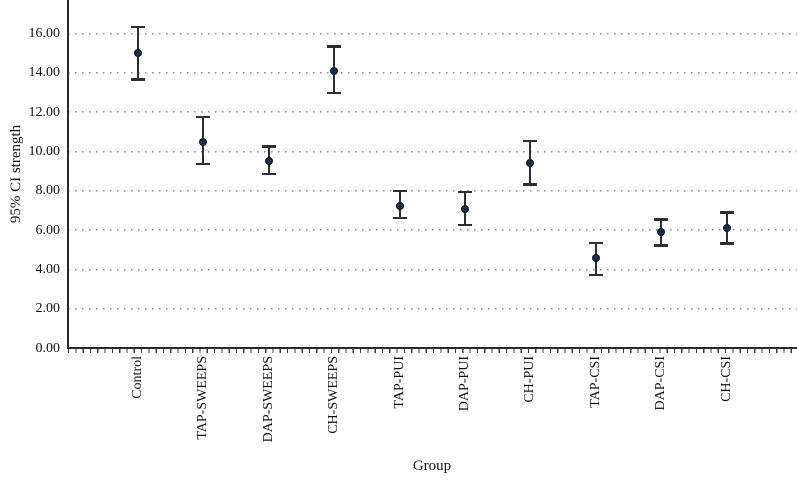  Describe the element at coordinates (48, 191) in the screenshot. I see `y-tick-label: 8.00` at that location.